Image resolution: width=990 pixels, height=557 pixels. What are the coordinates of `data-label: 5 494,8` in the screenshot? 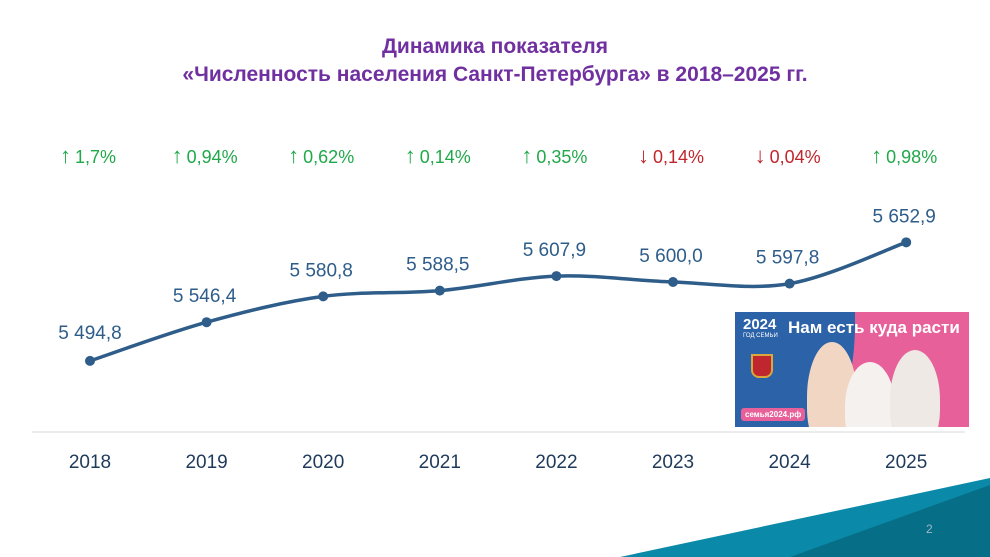 It's located at (89, 333).